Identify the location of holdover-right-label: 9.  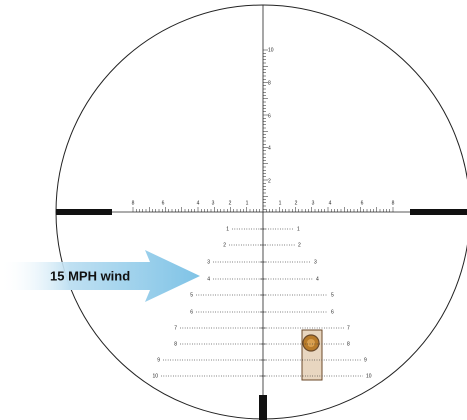
(365, 360).